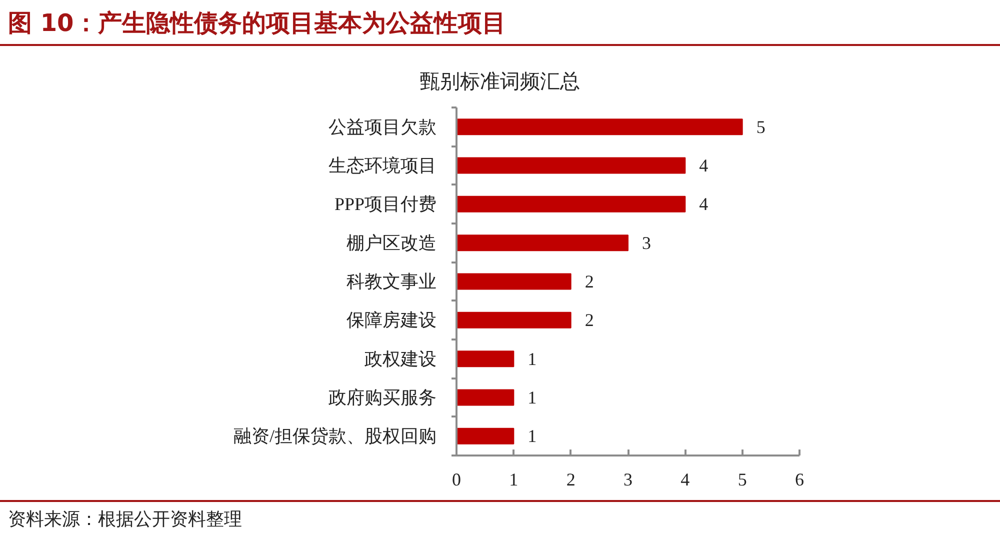 The image size is (1000, 536). I want to click on data-label: 3, so click(646, 242).